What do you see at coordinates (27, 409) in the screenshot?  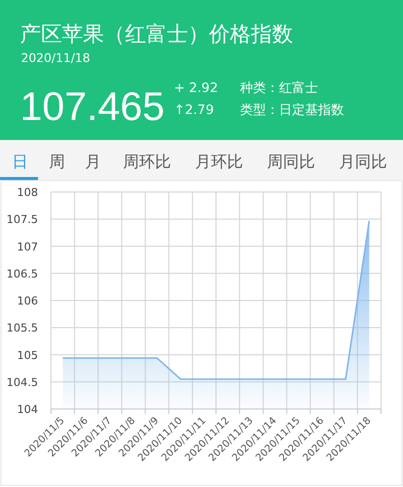 I see `y-tick-label: 104` at bounding box center [27, 409].